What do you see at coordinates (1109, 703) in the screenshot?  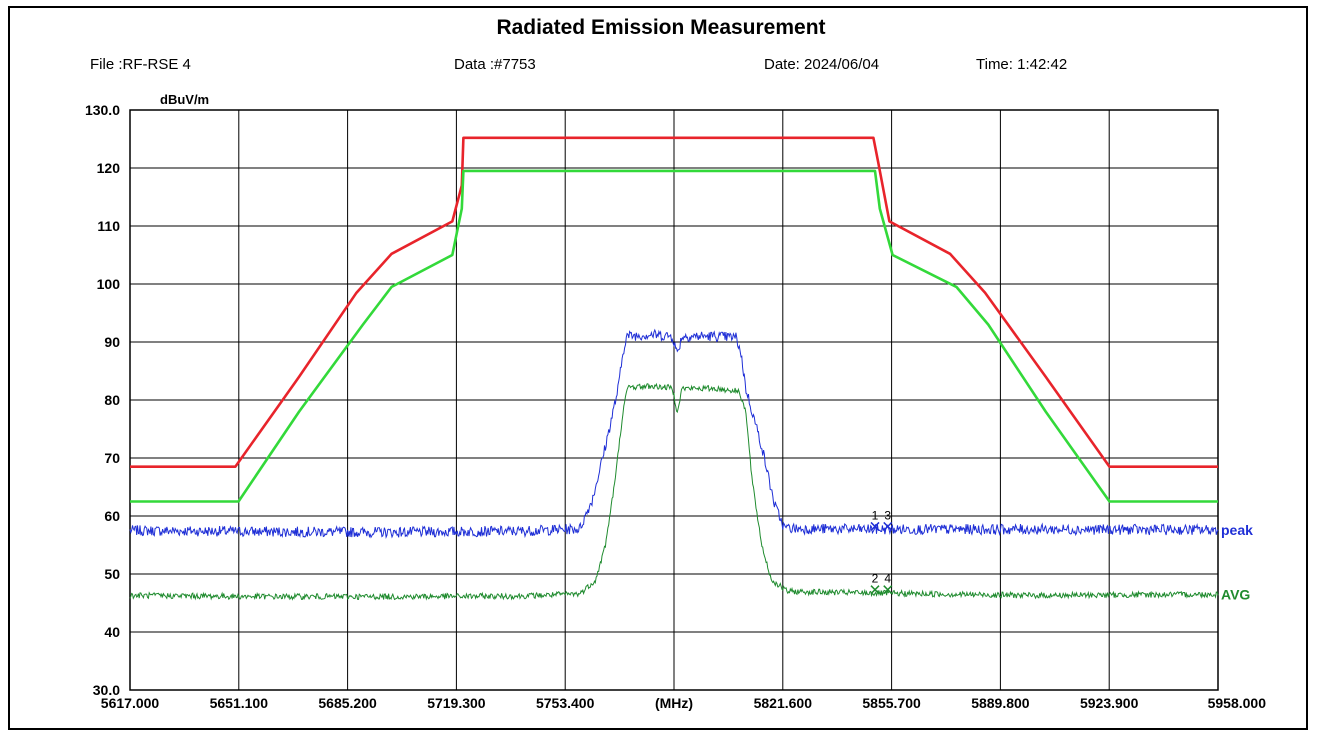 I see `x-tick-label: 5923.900` at bounding box center [1109, 703].